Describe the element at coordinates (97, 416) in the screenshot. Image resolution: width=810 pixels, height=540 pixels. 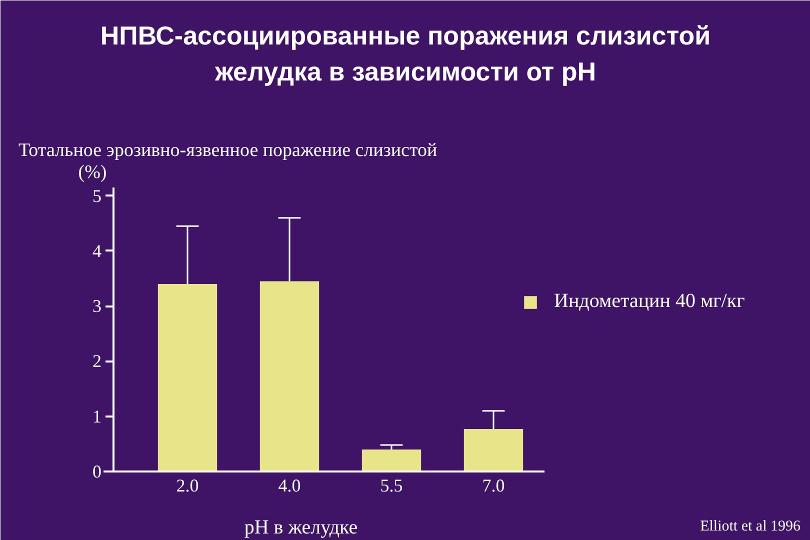
I see `y-tick-label: 1` at that location.